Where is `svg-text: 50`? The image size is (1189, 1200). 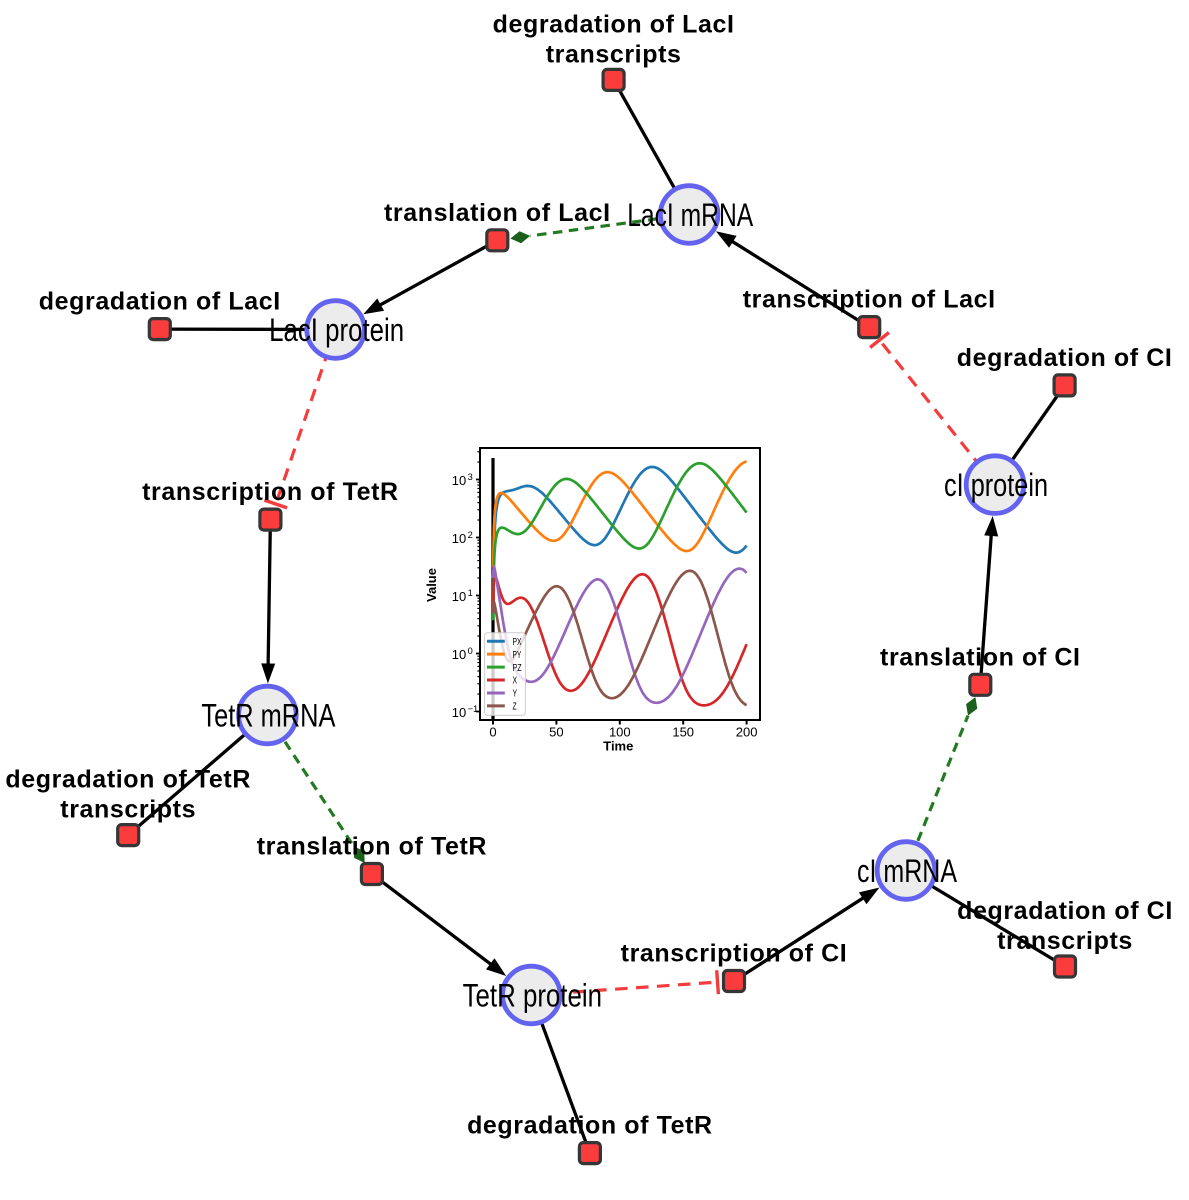
svg-text: 50 is located at coordinates (556, 732).